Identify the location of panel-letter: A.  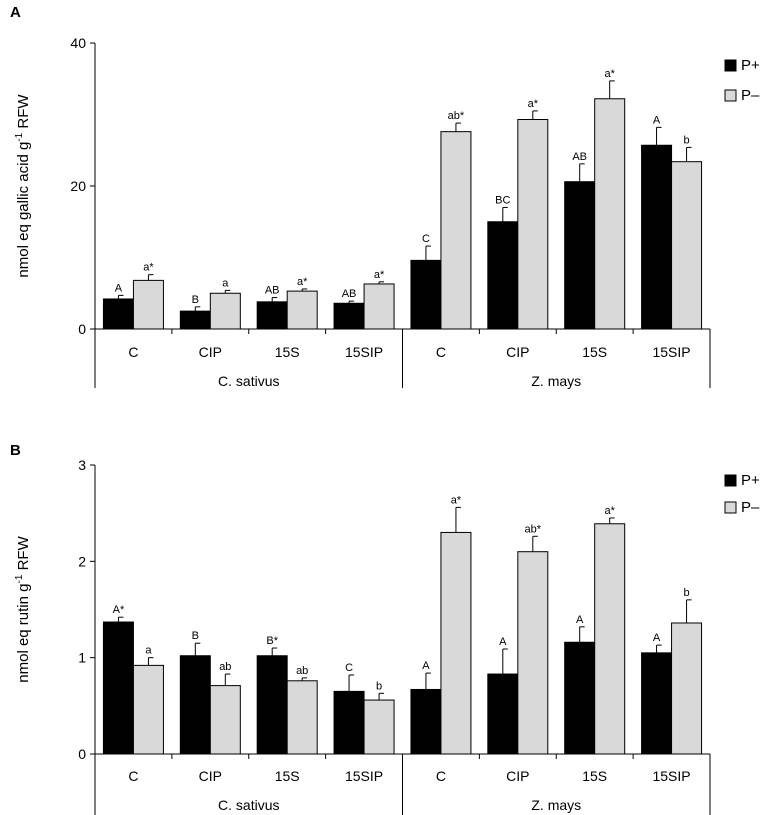
(15, 12).